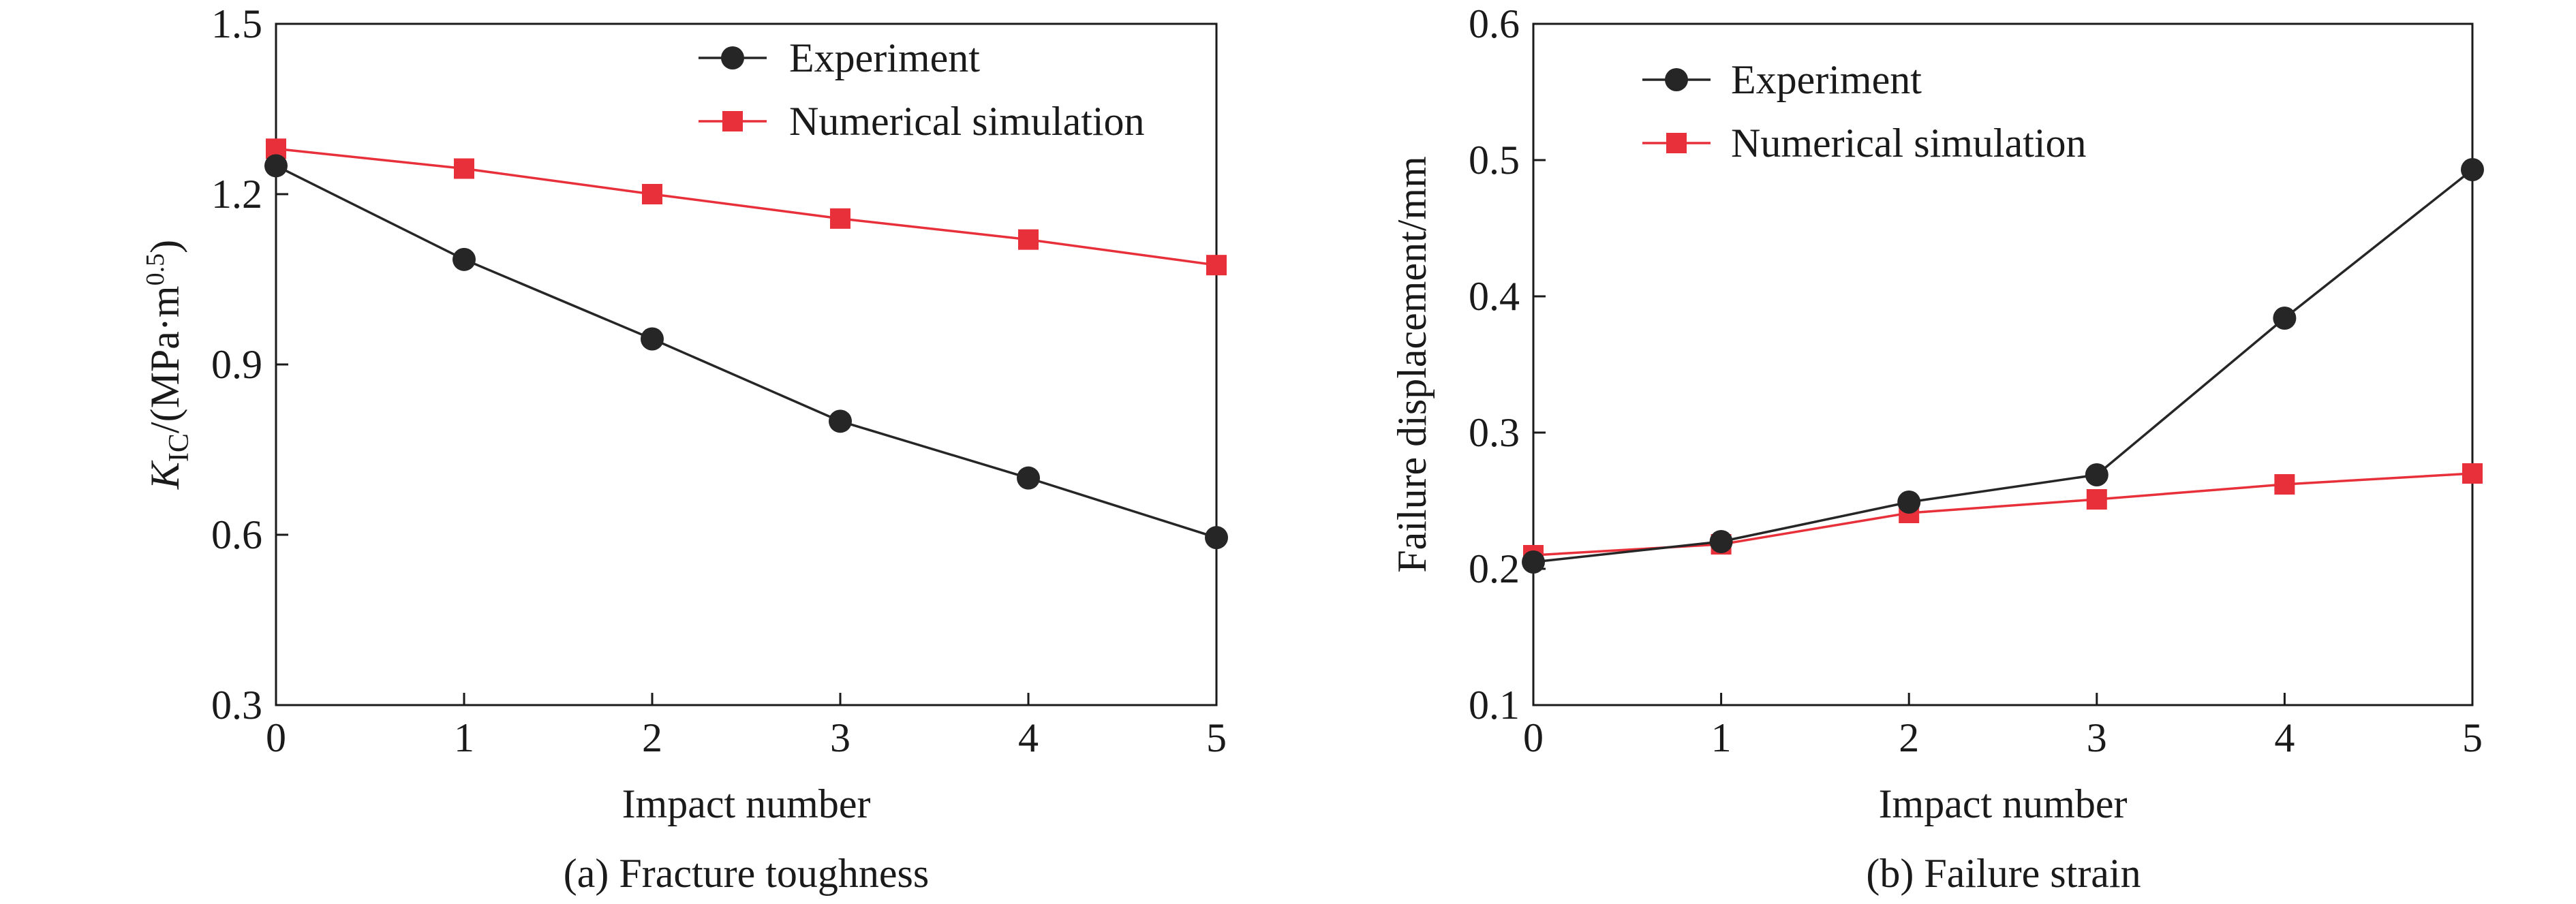  Describe the element at coordinates (1494, 296) in the screenshot. I see `y-tick-label: 0.4` at that location.